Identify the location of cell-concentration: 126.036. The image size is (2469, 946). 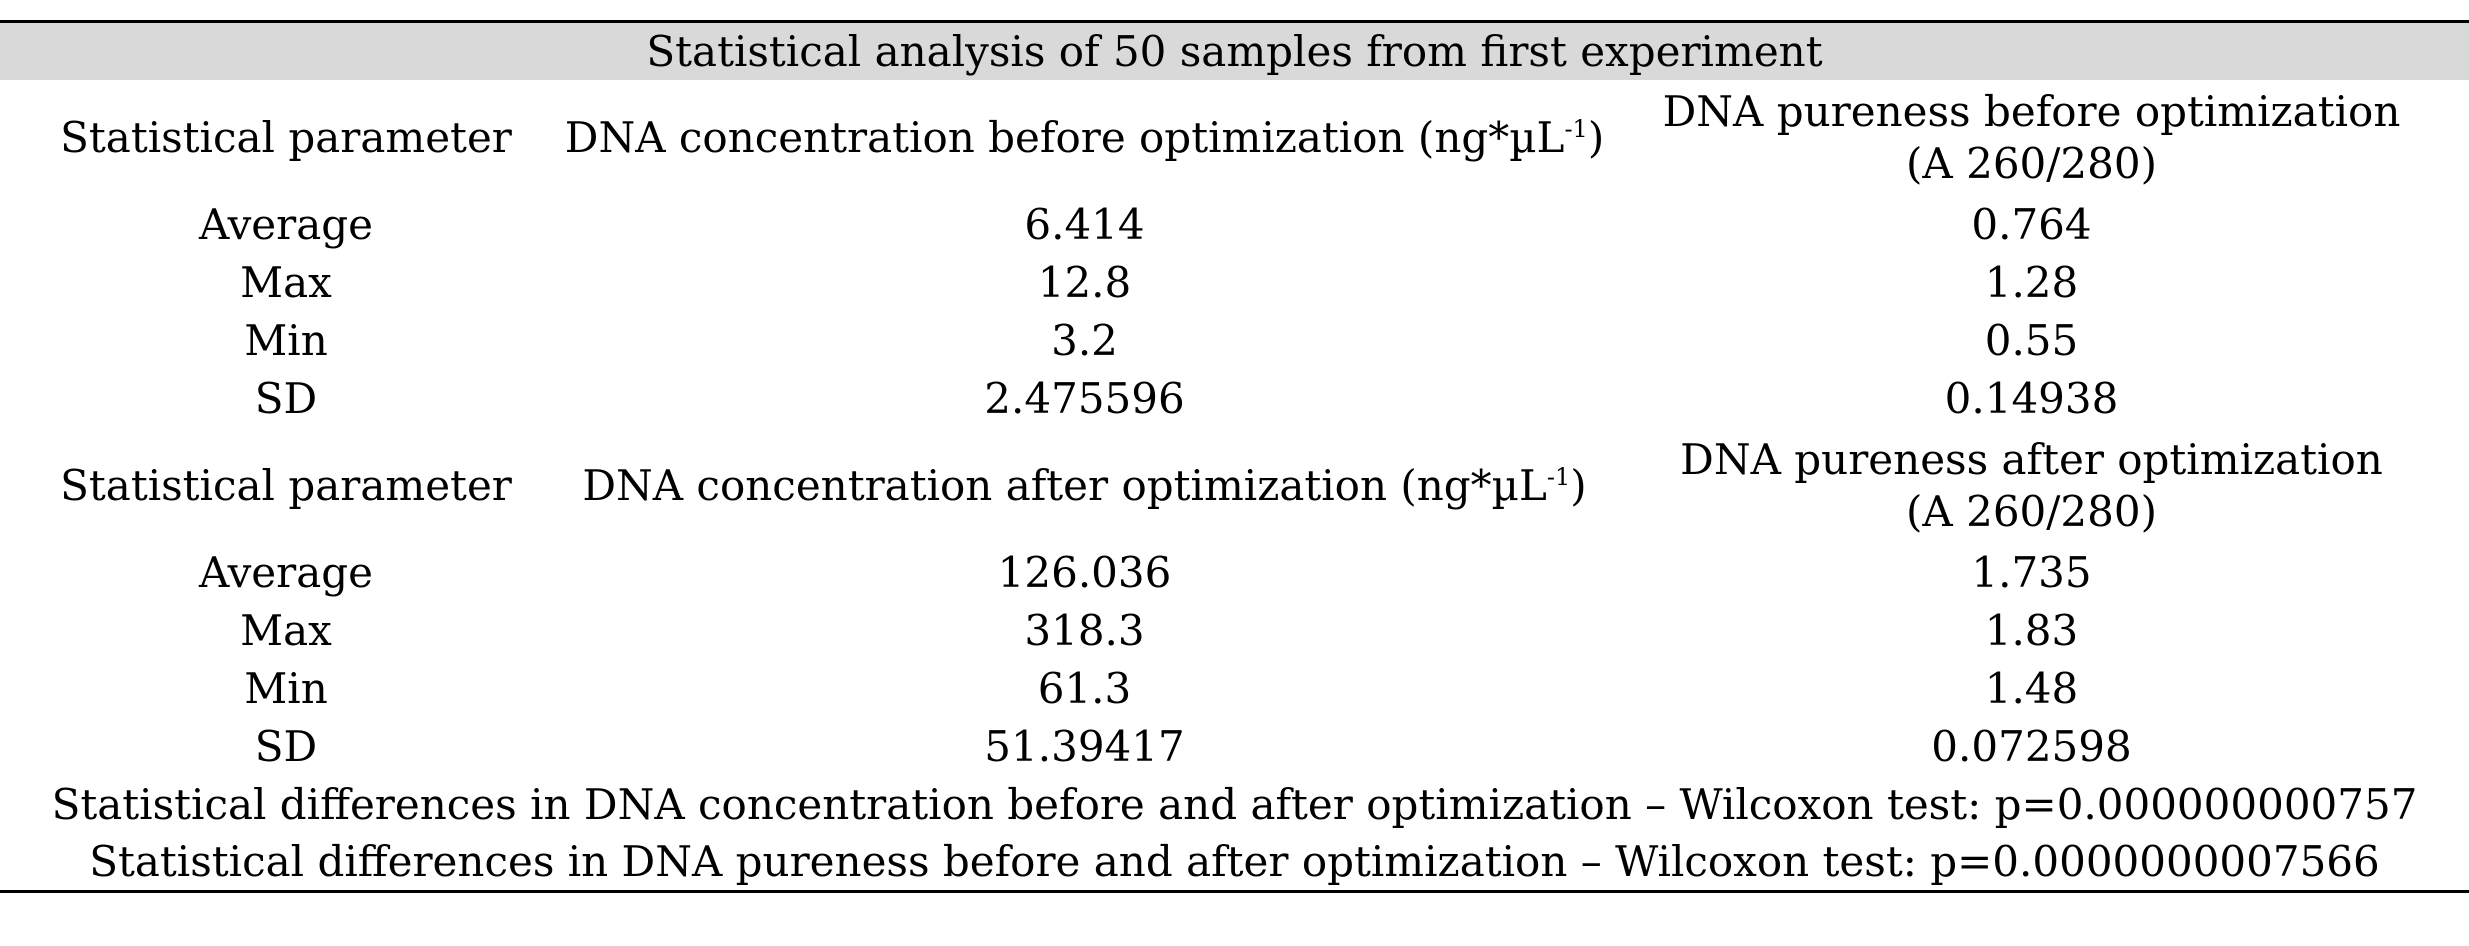
(1084, 572).